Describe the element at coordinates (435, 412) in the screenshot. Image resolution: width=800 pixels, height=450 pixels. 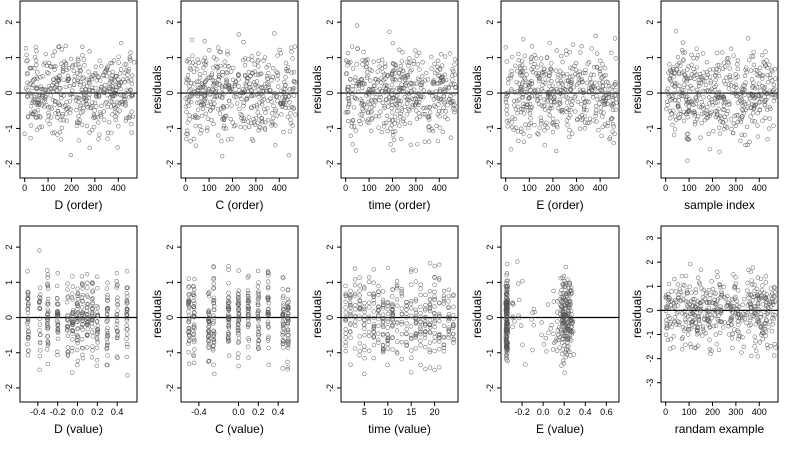
I see `x-tick-label: 20` at that location.